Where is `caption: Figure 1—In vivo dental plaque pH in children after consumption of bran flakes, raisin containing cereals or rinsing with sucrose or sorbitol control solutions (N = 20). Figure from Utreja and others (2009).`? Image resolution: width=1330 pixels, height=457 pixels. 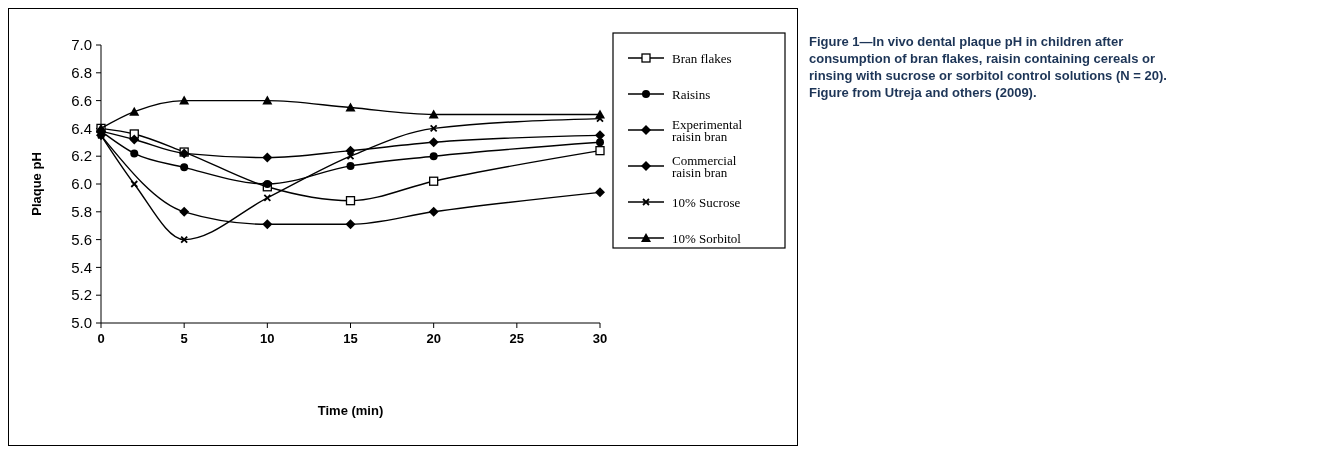
caption: Figure 1—In vivo dental plaque pH in children after consumption of bran flakes, raisin containing cereals or rinsing with sucrose or sorbitol control solutions (N = 20). Figure from Utreja and others (2009). is located at coordinates (988, 67).